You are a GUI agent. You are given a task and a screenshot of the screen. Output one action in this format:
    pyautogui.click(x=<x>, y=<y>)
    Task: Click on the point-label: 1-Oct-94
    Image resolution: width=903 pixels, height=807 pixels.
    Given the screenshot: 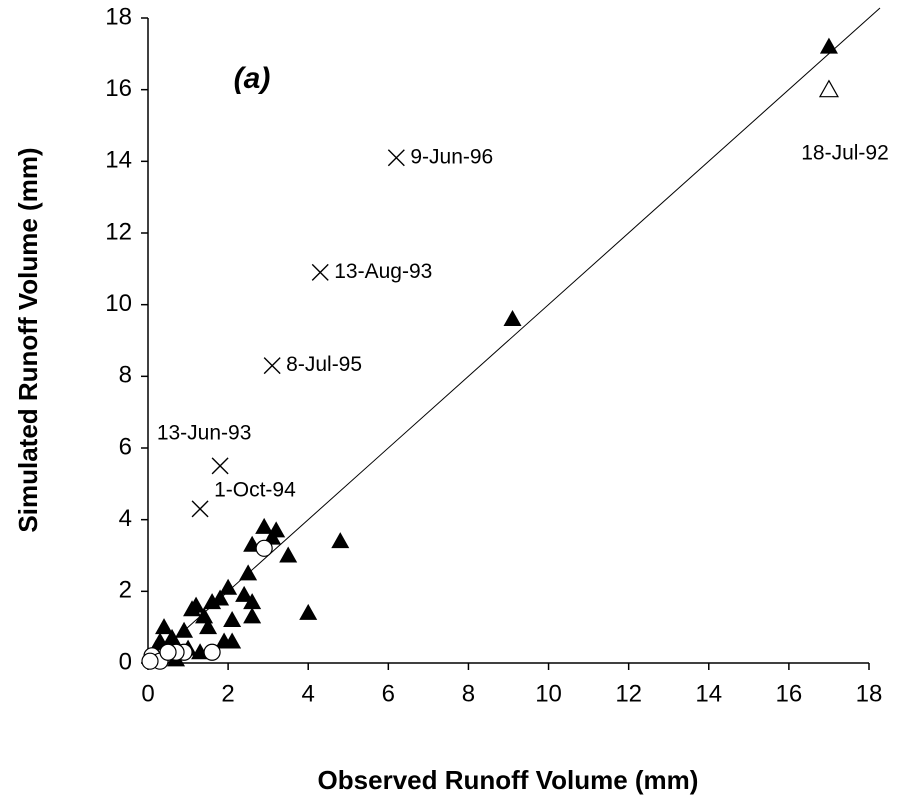 What is the action you would take?
    pyautogui.click(x=255, y=489)
    